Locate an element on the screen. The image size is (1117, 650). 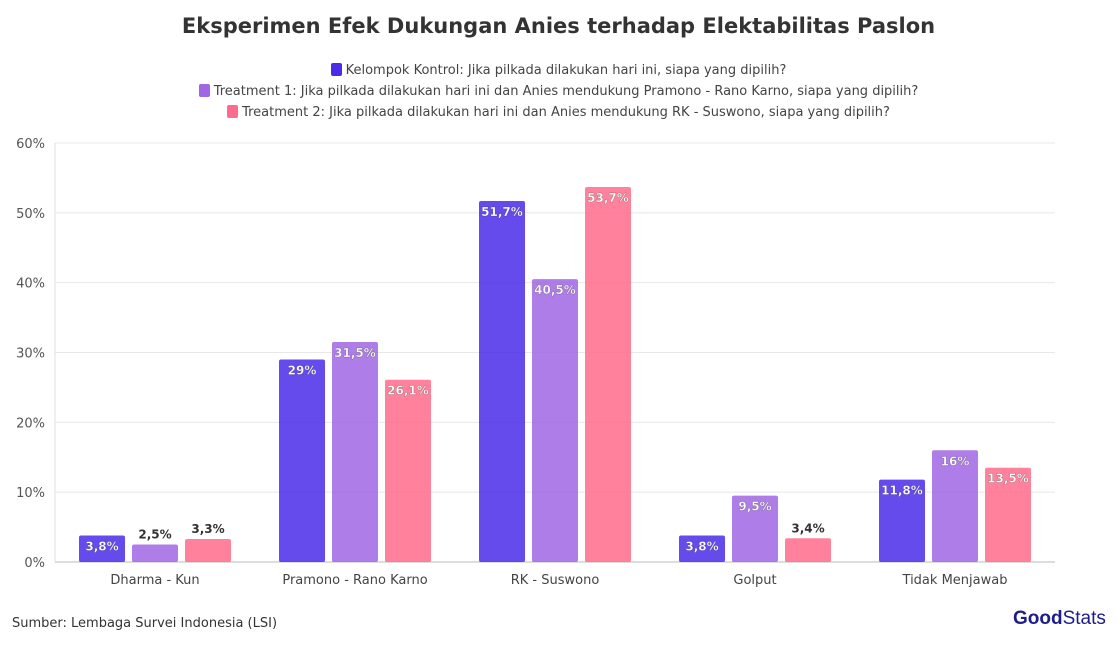
y-tick-label: 30% is located at coordinates (30, 354).